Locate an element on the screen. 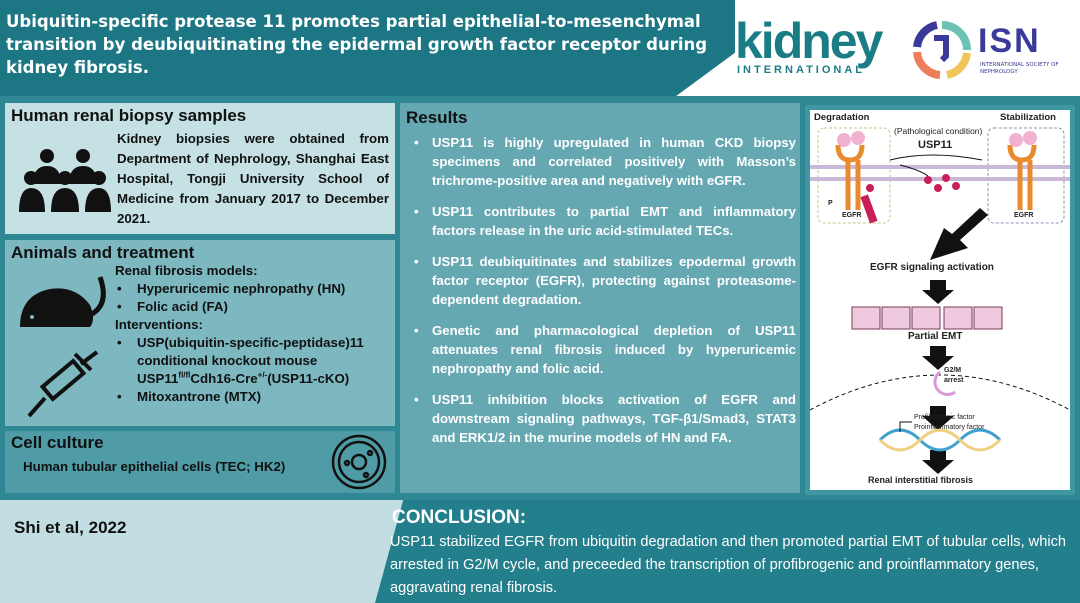  isn-logo: ISN INTERNATIONAL SOCIETY OF NEPHROLOGY is located at coordinates (985, 52).